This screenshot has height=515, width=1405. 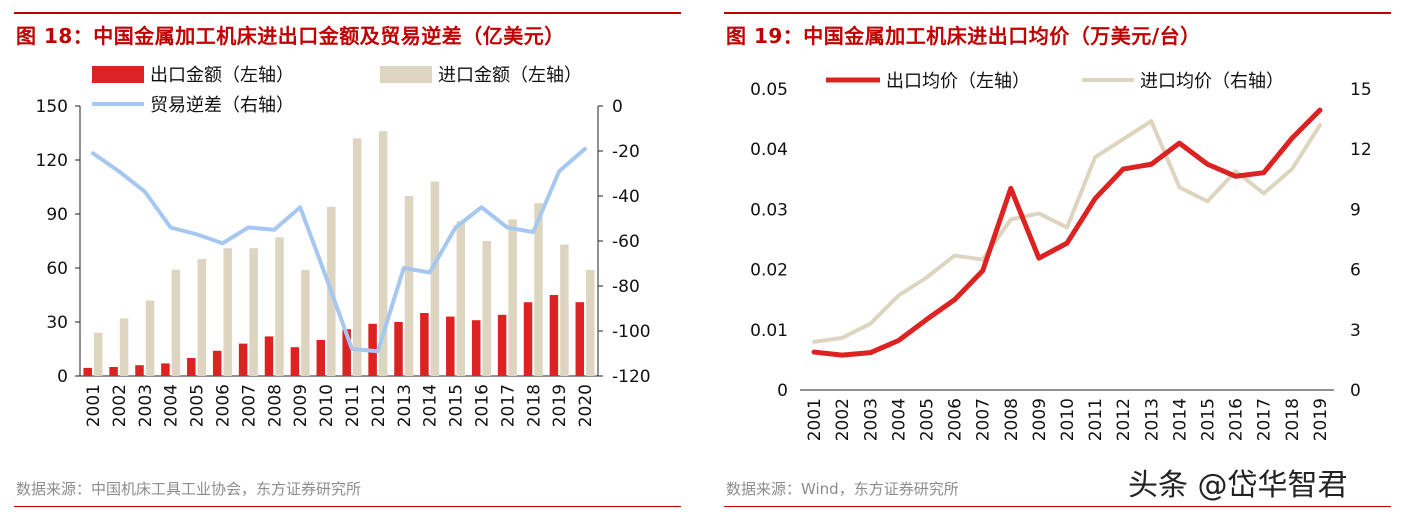 What do you see at coordinates (406, 74) in the screenshot?
I see `legend-import-swatch` at bounding box center [406, 74].